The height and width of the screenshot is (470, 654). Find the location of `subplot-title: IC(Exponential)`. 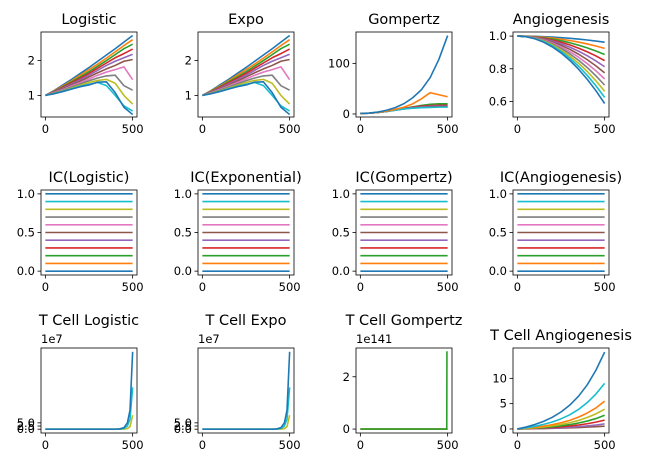

subplot-title: IC(Exponential) is located at coordinates (245, 178).